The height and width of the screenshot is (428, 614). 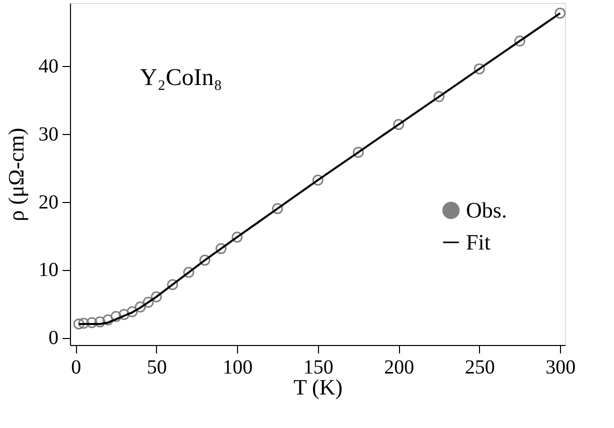 I want to click on legend-label: Obs., so click(x=486, y=209).